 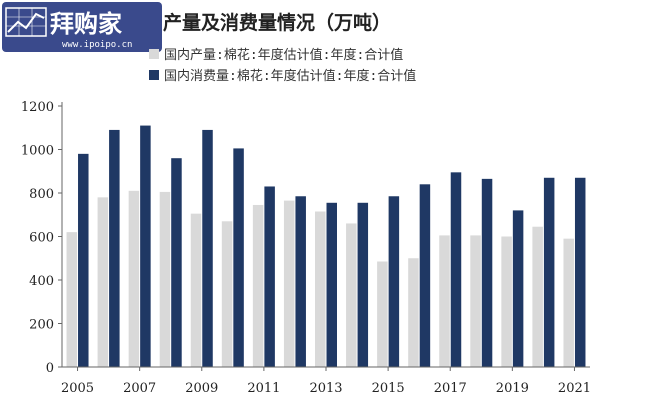 What do you see at coordinates (363, 284) in the screenshot?
I see `bar-consumption-2014` at bounding box center [363, 284].